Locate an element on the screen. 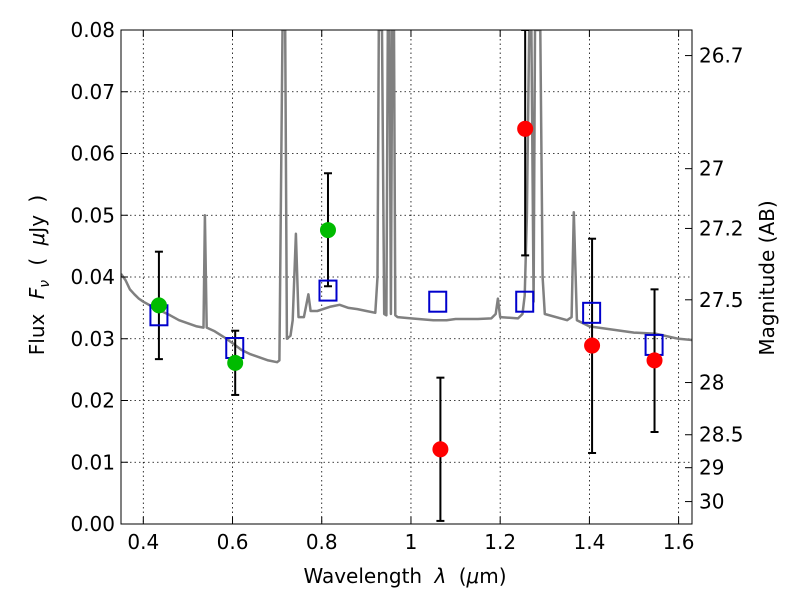 The image size is (800, 600). x-tick-label: 1 is located at coordinates (411, 542).